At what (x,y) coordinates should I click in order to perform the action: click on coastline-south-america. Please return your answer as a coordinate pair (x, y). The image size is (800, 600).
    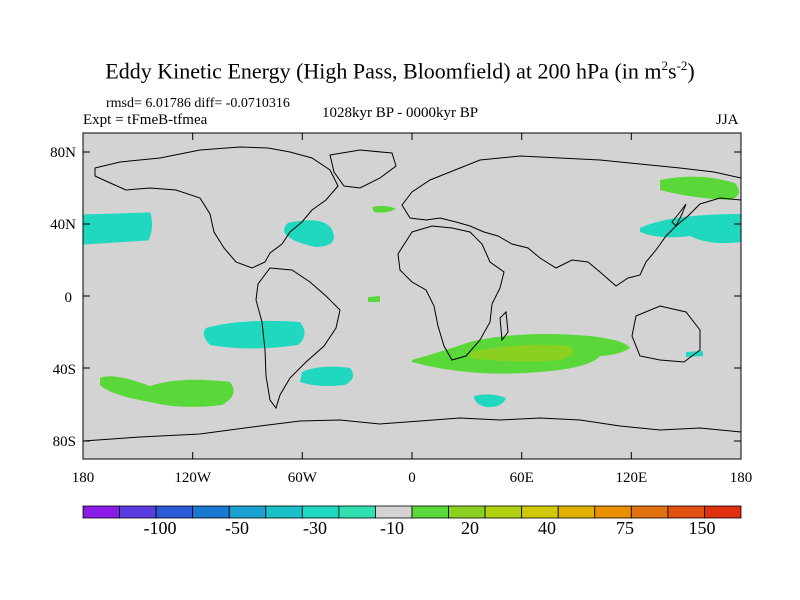
    Looking at the image, I should click on (298, 338).